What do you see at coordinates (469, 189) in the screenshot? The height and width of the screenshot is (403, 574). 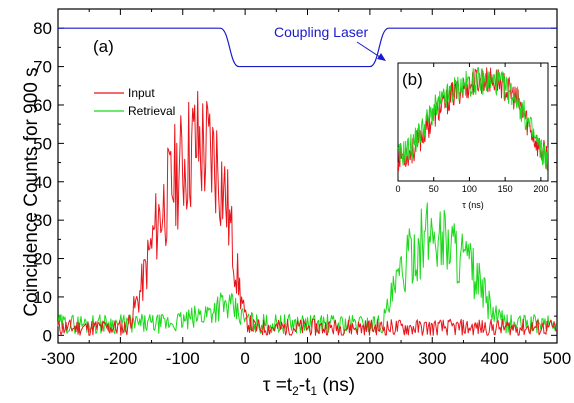 I see `inset-x-tick-label: 100` at bounding box center [469, 189].